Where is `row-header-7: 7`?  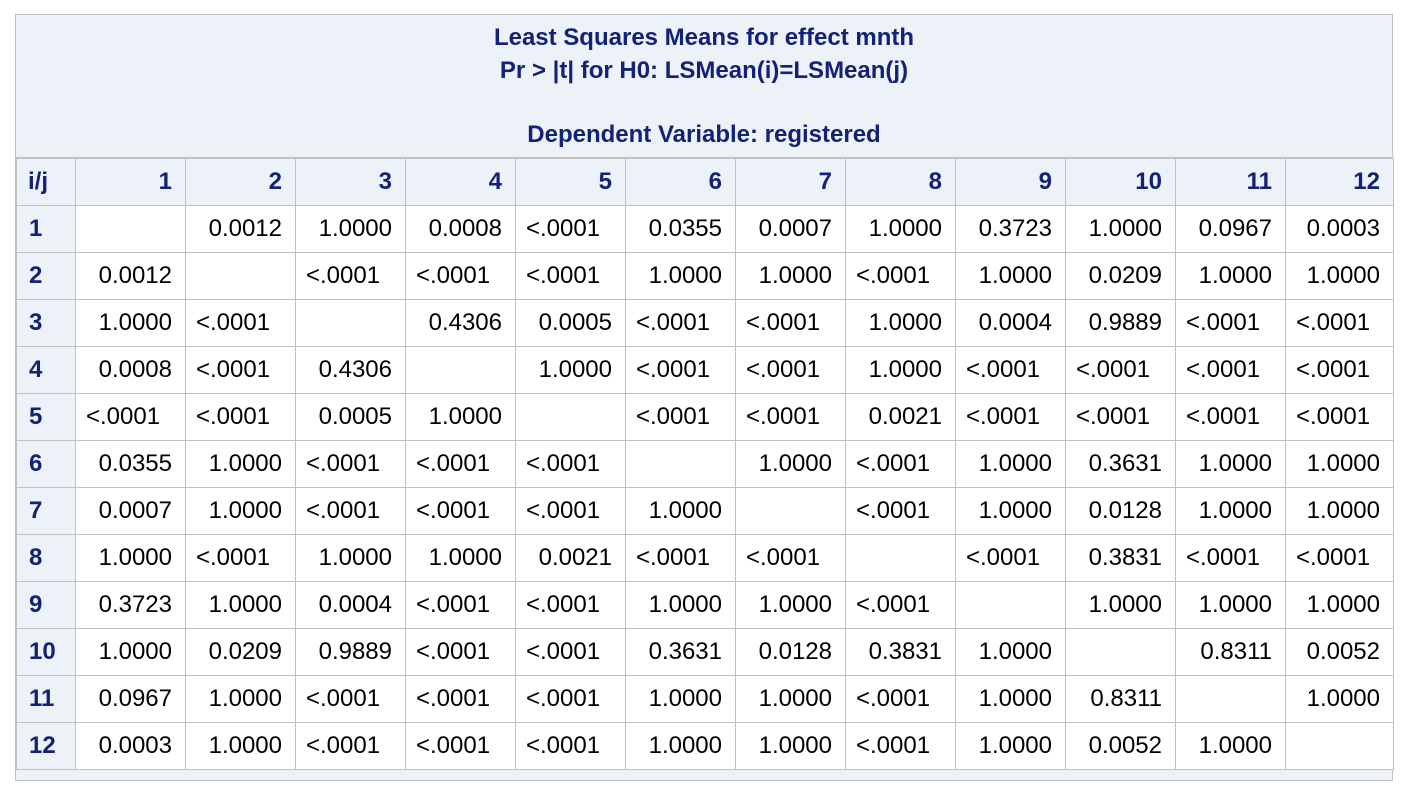
row-header-7: 7 is located at coordinates (46, 511).